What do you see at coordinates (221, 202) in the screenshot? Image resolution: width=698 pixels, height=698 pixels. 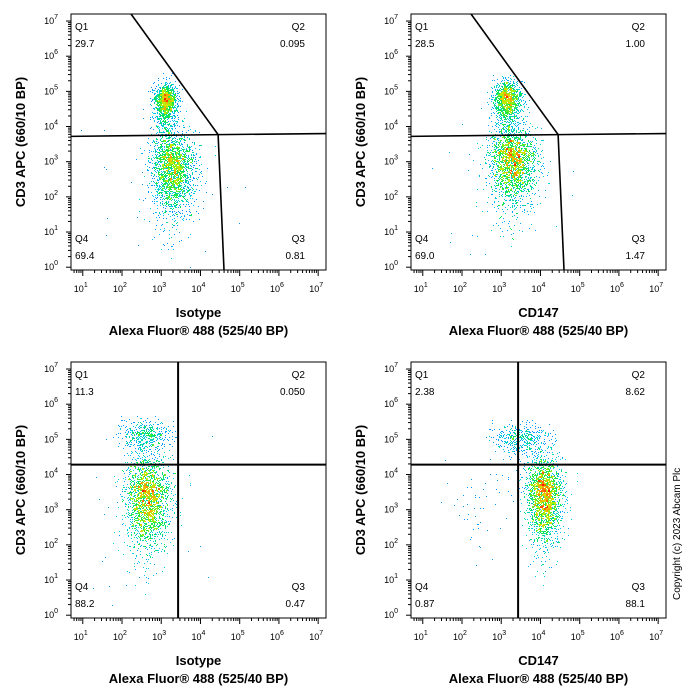 I see `gate-vertical` at bounding box center [221, 202].